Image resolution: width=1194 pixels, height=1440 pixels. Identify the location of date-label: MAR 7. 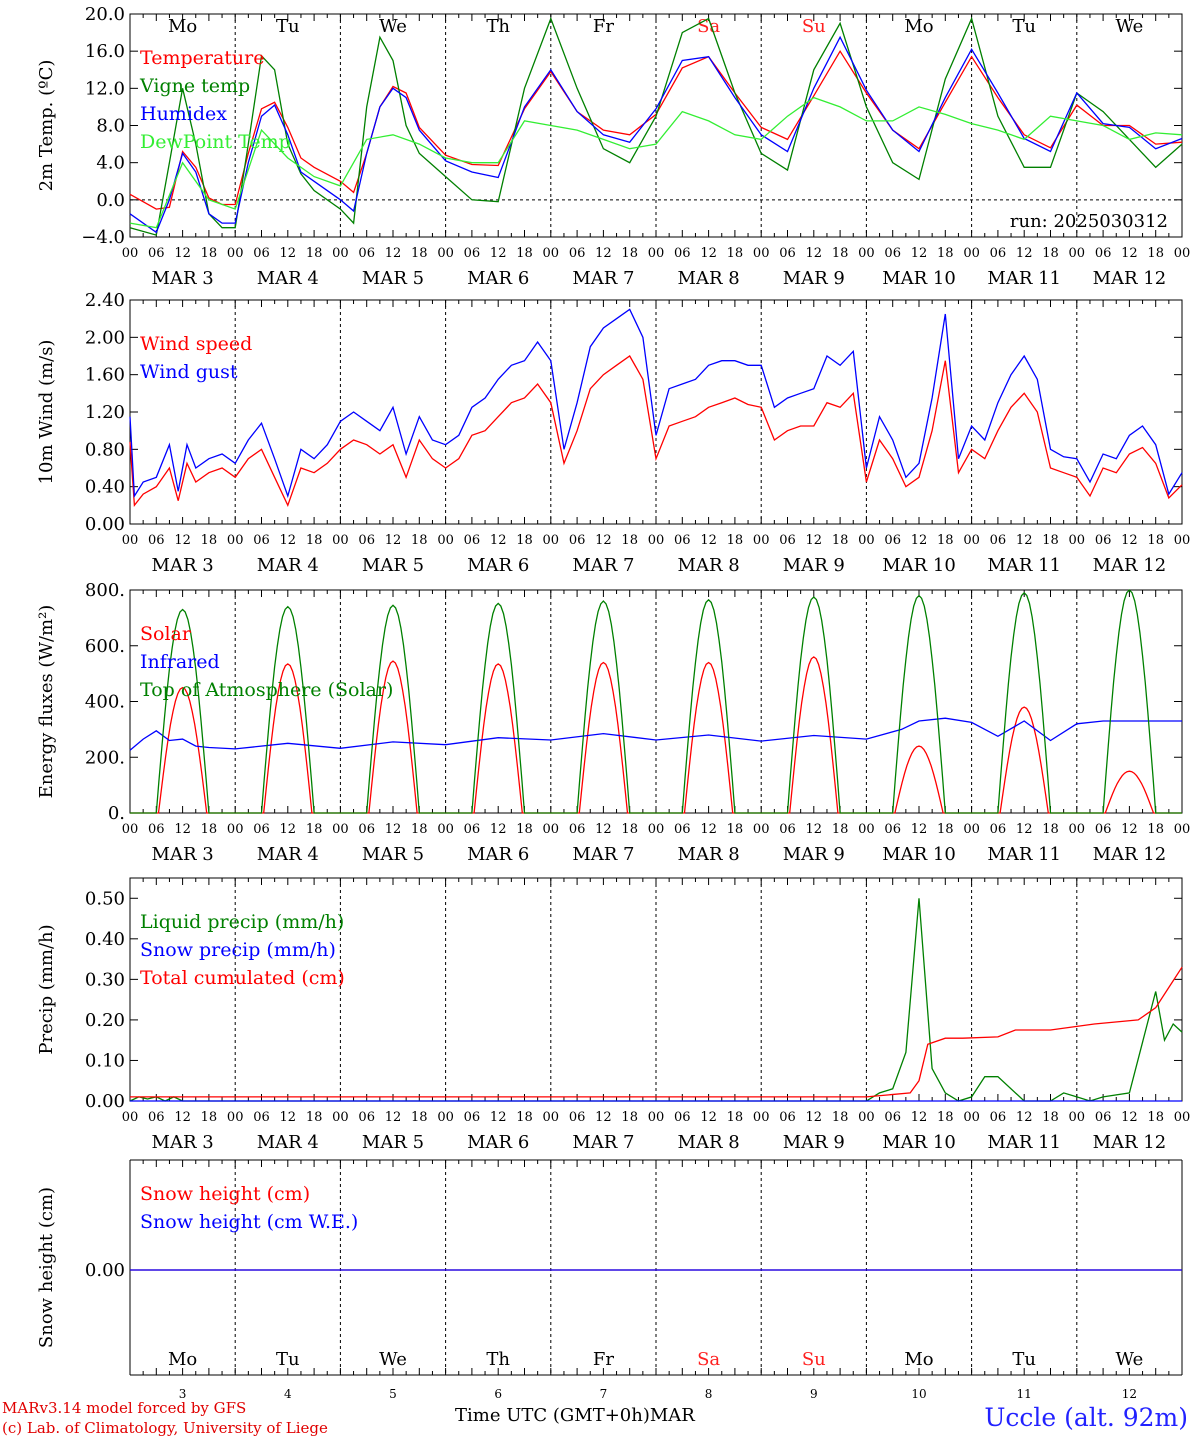
(603, 565).